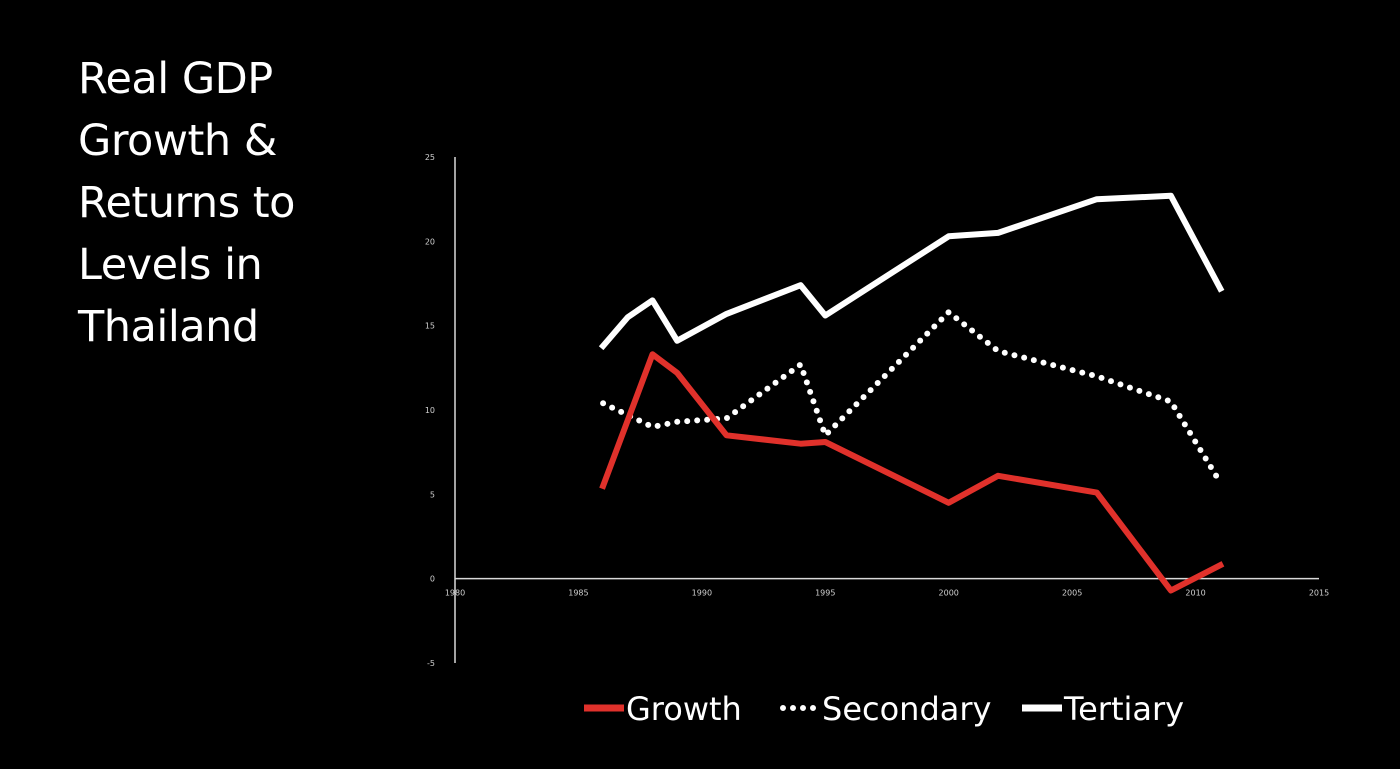 This screenshot has width=1400, height=769. I want to click on x-tick-label: 1990, so click(702, 593).